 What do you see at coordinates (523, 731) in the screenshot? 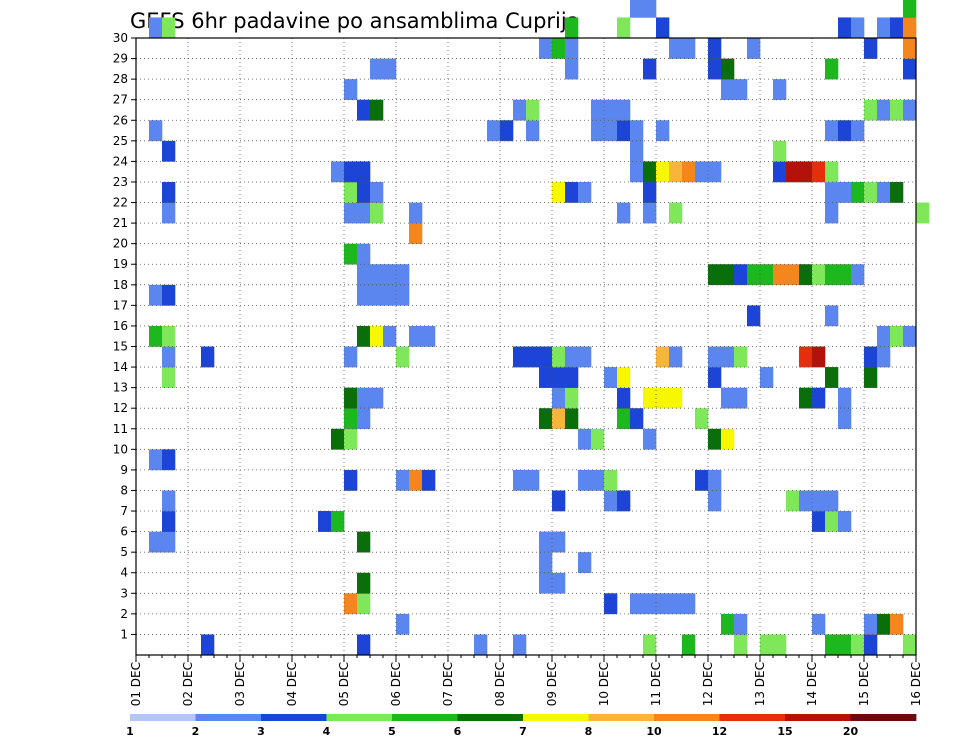
I see `colorbar-label: 7` at bounding box center [523, 731].